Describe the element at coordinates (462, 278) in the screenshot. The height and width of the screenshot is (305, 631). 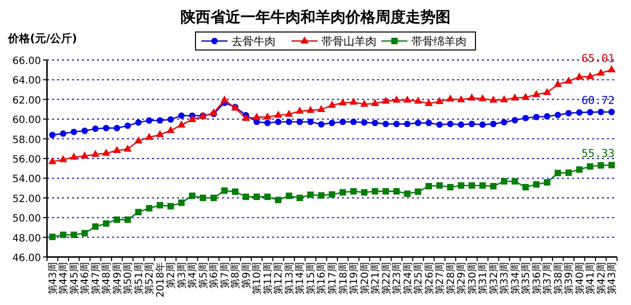
I see `x-tick-label: 第29周` at that location.